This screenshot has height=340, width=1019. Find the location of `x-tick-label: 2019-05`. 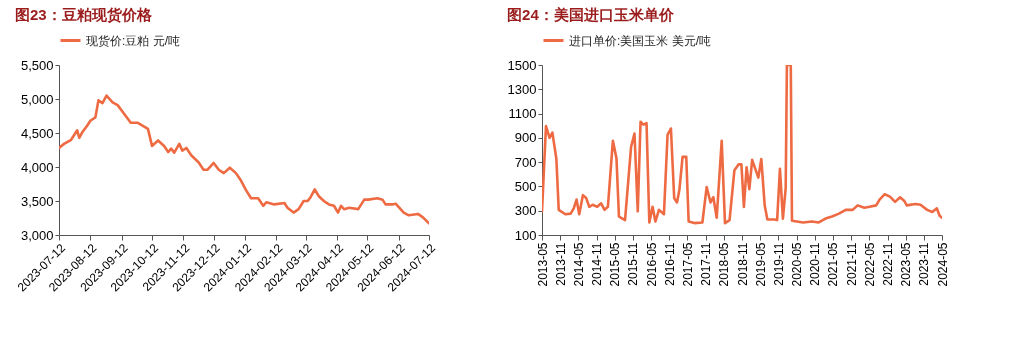

x-tick-label: 2019-05 is located at coordinates (760, 264).